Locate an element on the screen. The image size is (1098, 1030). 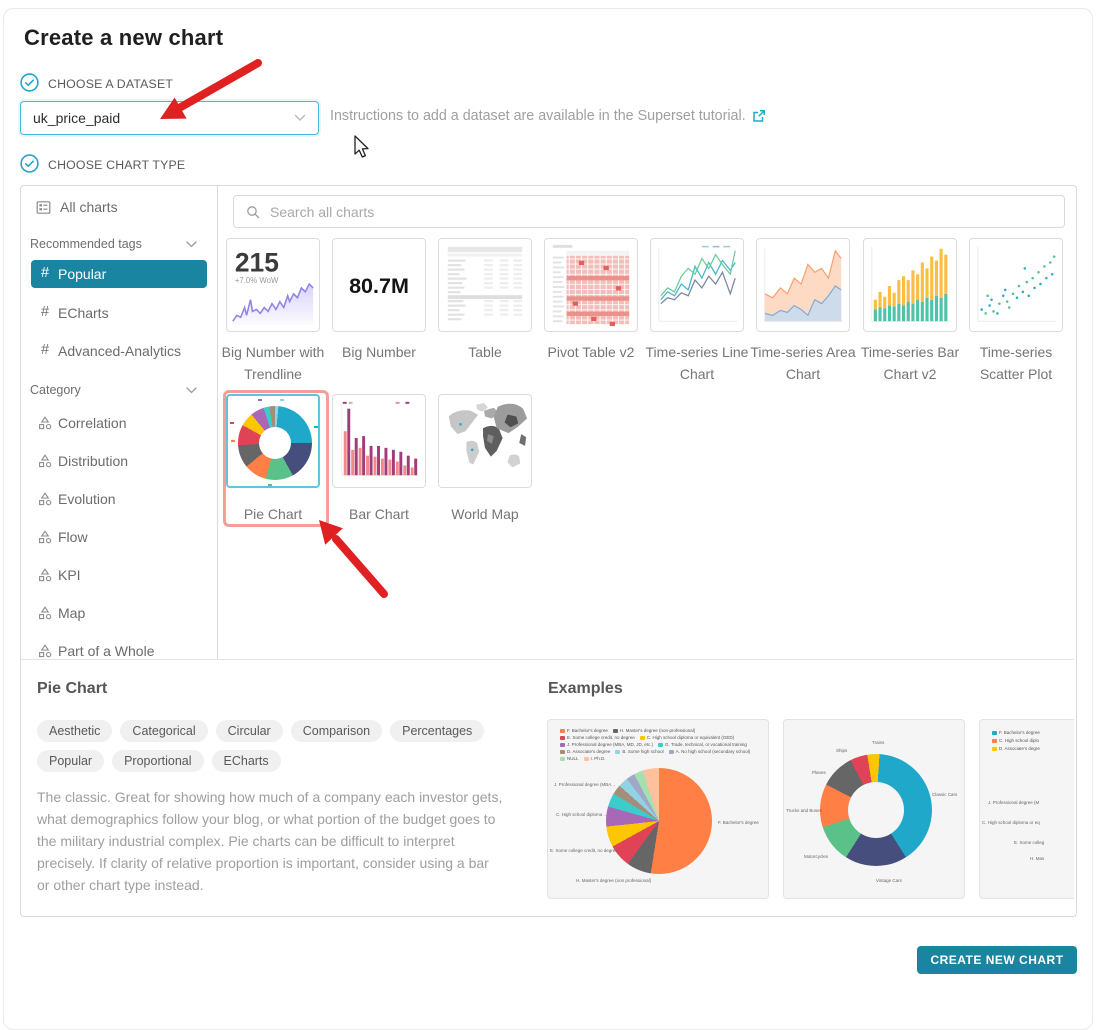
card-label: Time-series Scatter Plot is located at coordinates (1016, 363).